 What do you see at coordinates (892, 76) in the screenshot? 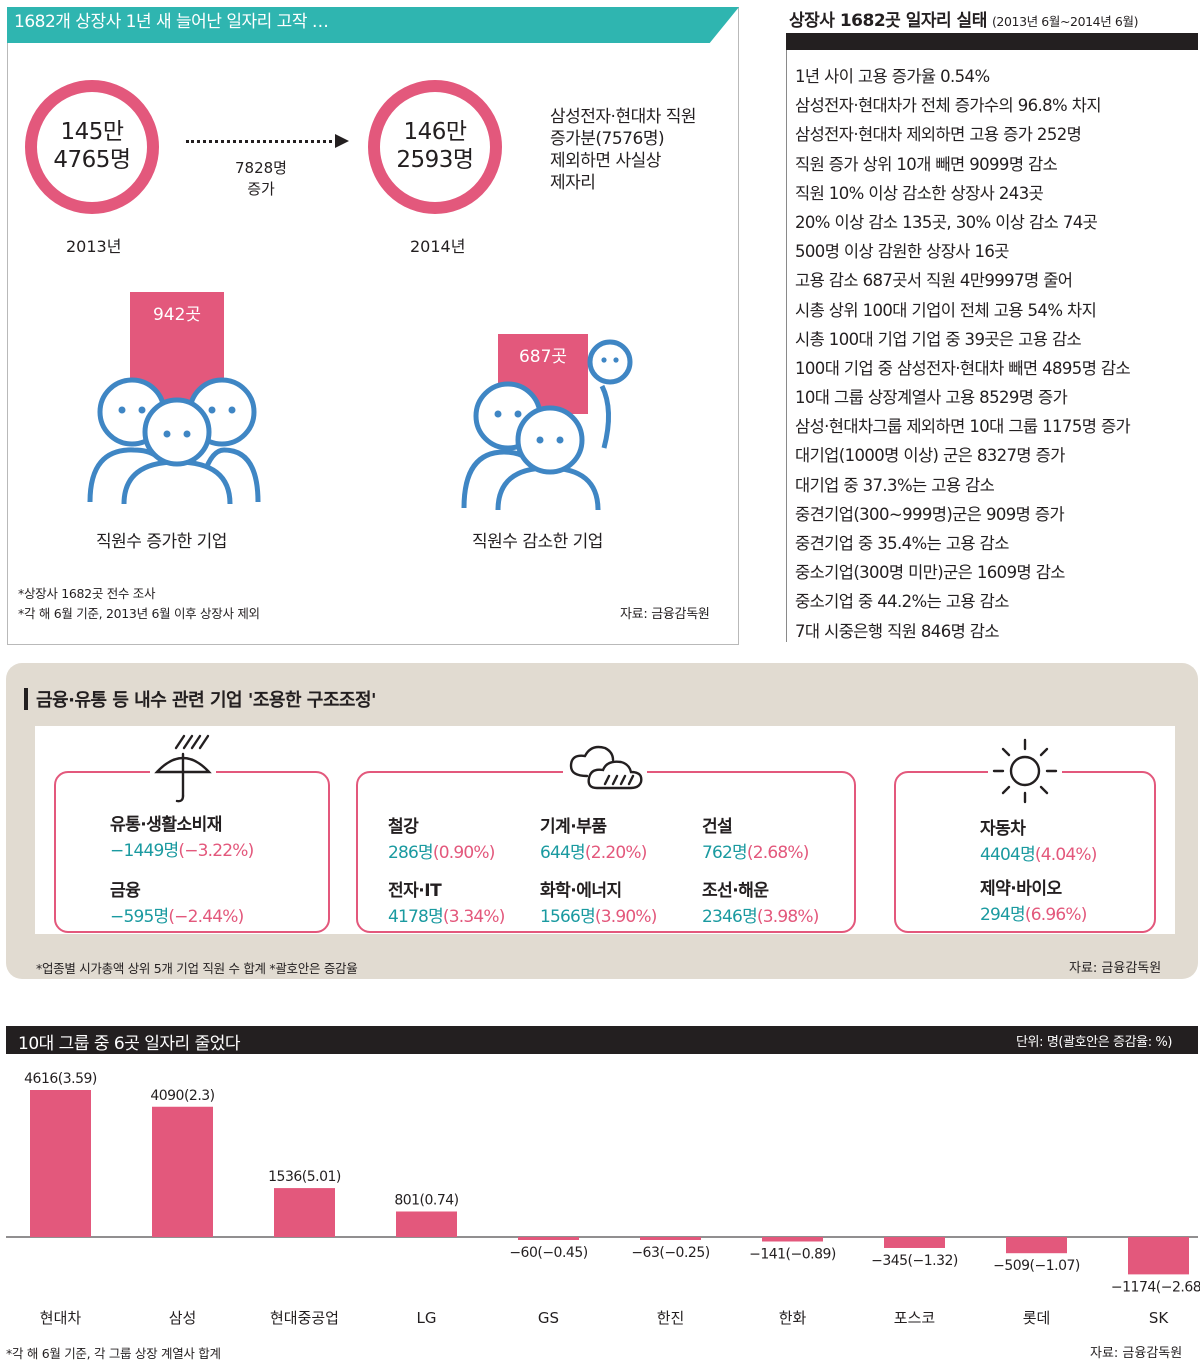
I see `list-item: 1년 사이 고용 증가율 0.54%` at bounding box center [892, 76].